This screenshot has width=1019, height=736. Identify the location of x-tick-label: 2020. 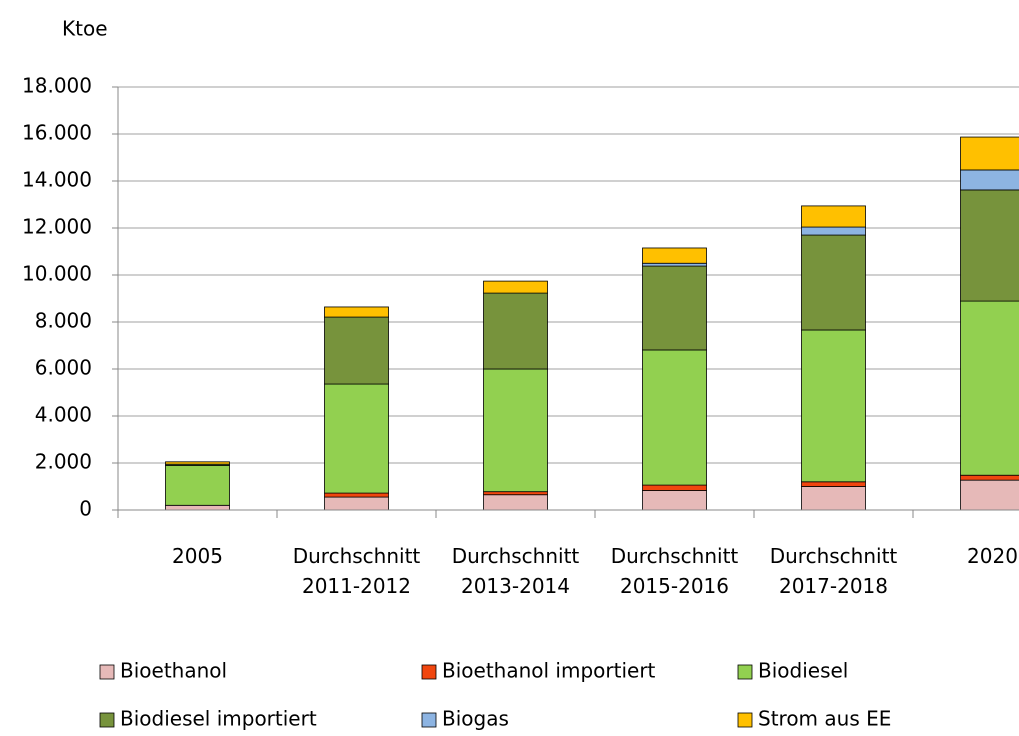
(992, 556).